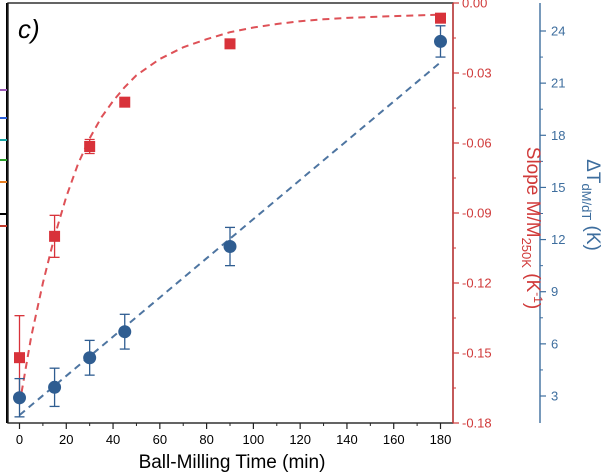 The image size is (609, 476). What do you see at coordinates (532, 306) in the screenshot?
I see `left-y-axis-label-end: )` at bounding box center [532, 306].